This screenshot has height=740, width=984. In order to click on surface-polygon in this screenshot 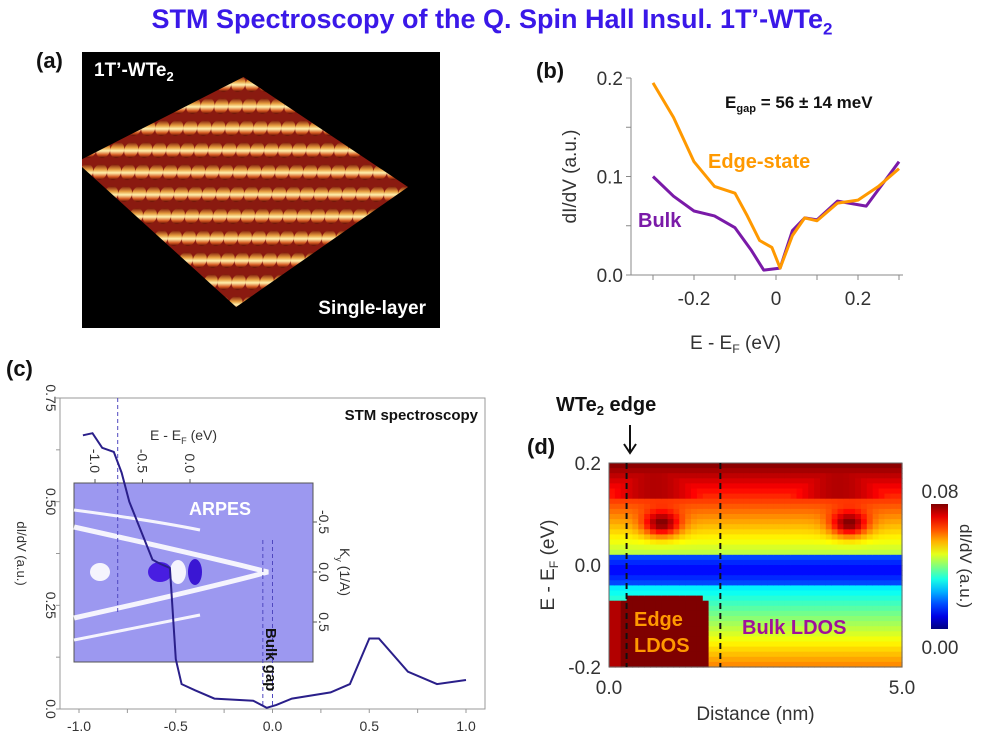, I will do `click(245, 192)`.